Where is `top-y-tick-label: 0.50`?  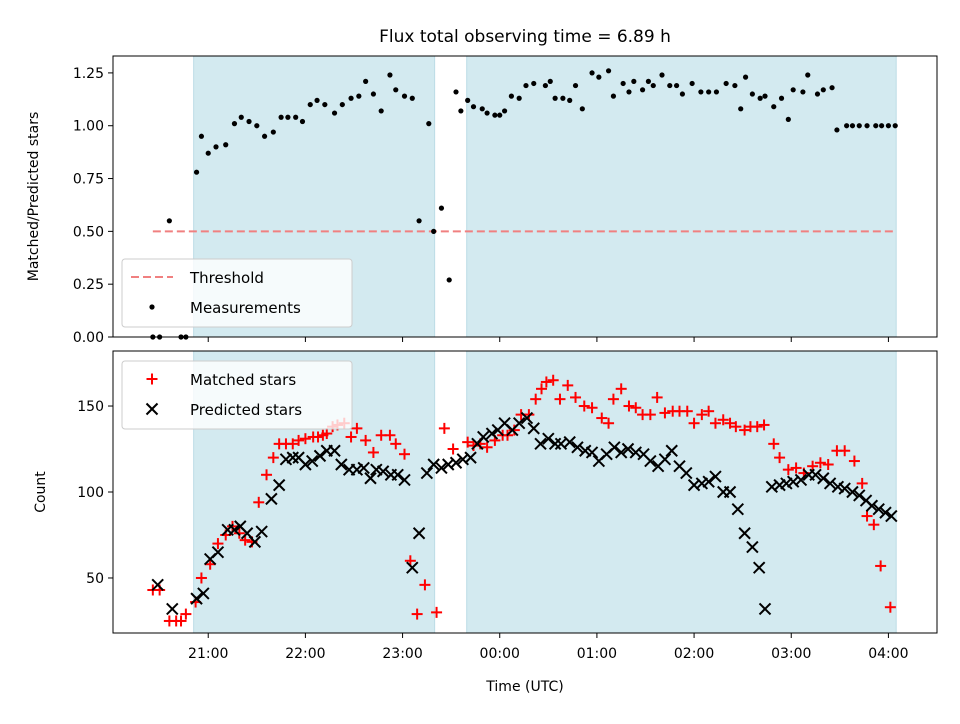 top-y-tick-label: 0.50 is located at coordinates (88, 232).